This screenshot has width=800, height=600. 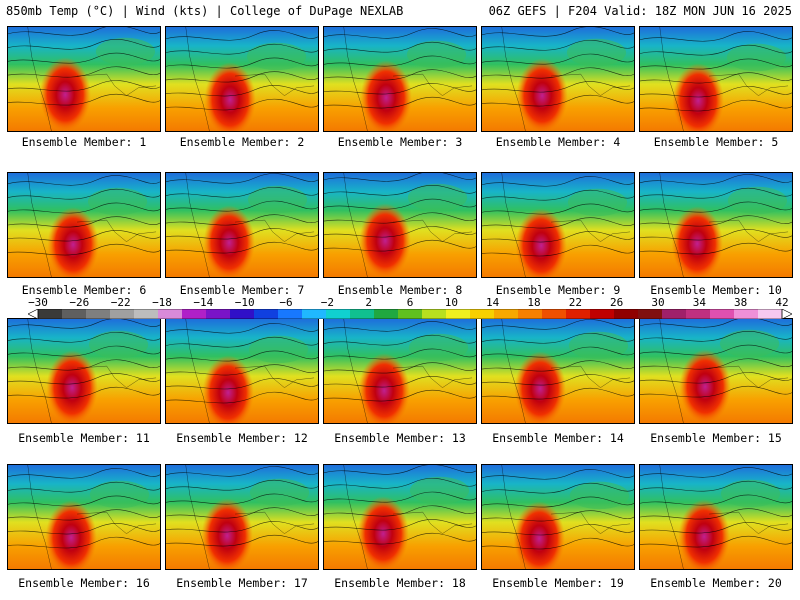 What do you see at coordinates (741, 302) in the screenshot?
I see `colorbar-tick-label: 38` at bounding box center [741, 302].